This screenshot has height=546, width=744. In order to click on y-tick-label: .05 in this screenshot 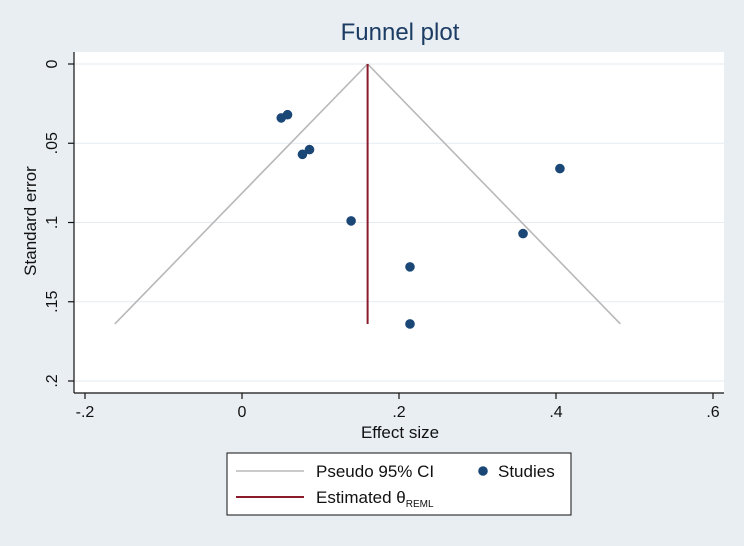, I will do `click(52, 143)`.